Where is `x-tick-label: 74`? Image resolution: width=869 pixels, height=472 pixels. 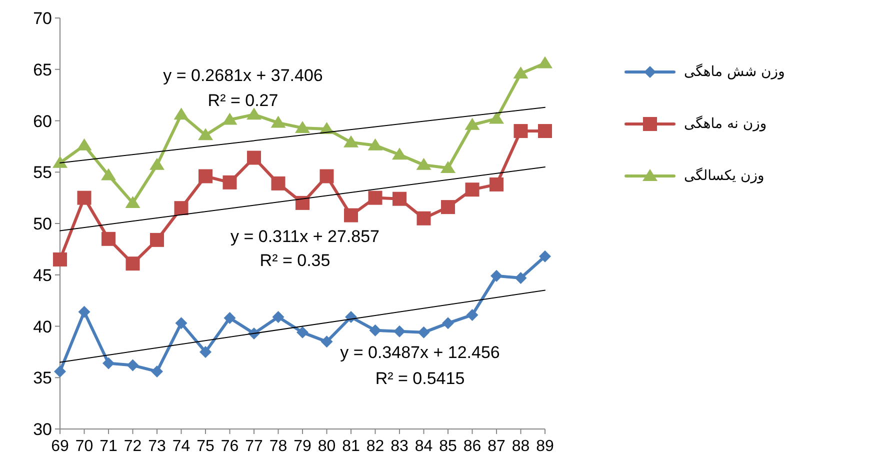 x-tick-label: 74 is located at coordinates (181, 446).